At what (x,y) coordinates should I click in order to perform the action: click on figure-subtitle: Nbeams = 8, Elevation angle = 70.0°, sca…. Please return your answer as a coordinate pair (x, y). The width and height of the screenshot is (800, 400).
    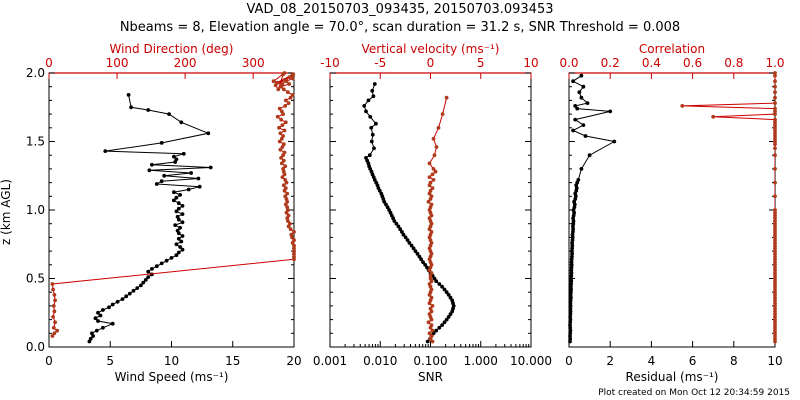
    Looking at the image, I should click on (400, 27).